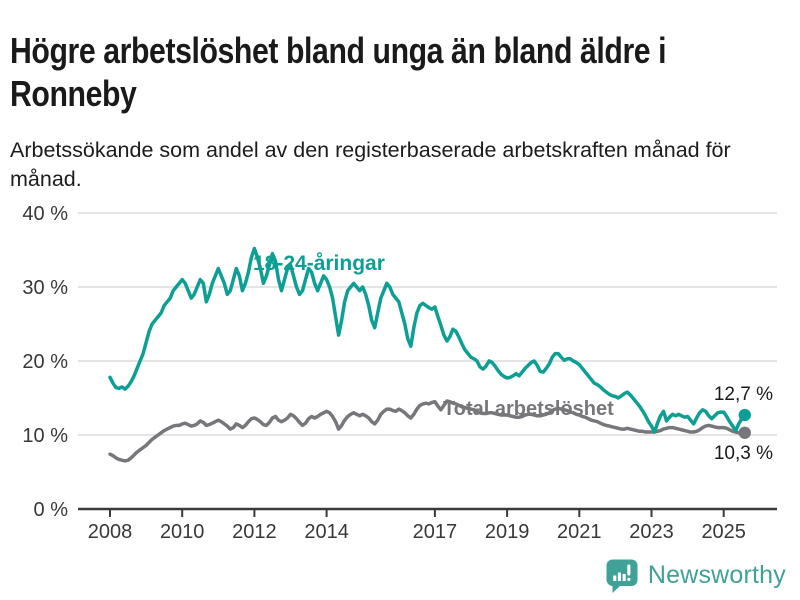 This screenshot has width=800, height=600. Describe the element at coordinates (744, 415) in the screenshot. I see `series-end-dot-young` at that location.